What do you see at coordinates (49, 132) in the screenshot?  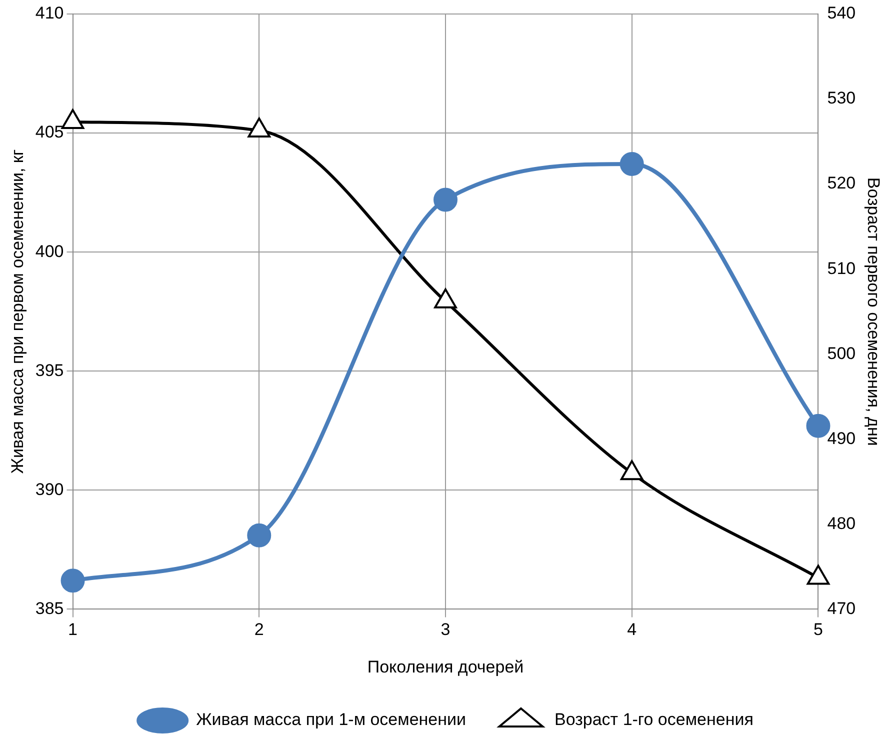 I see `y-tick-label: 405` at bounding box center [49, 132].